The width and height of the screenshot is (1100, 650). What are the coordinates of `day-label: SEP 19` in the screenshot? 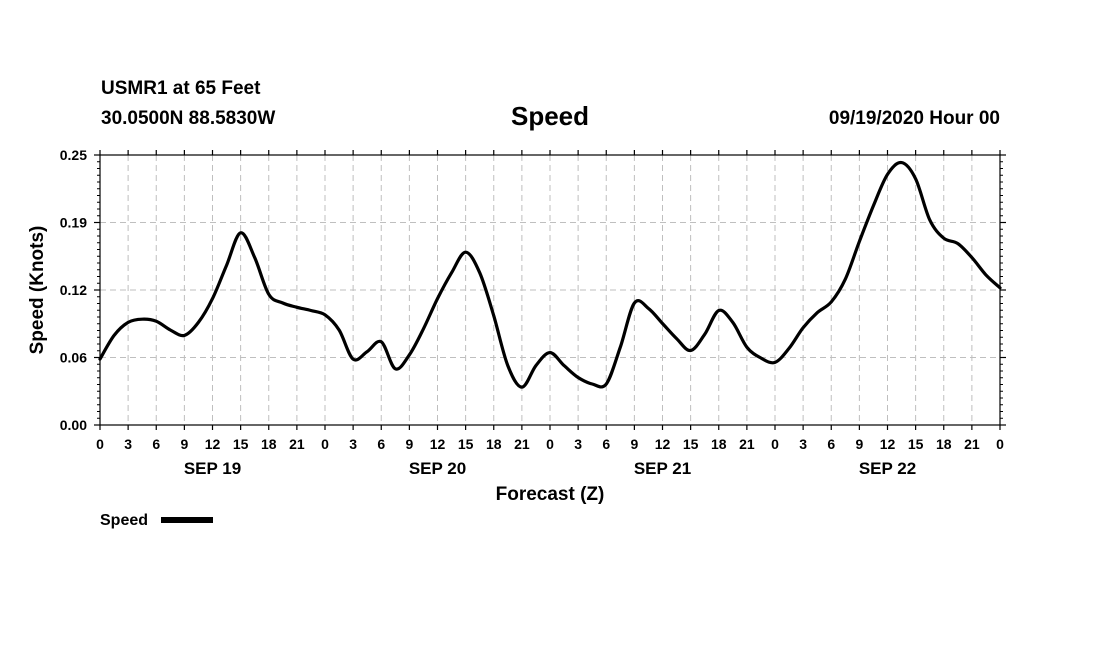 It's located at (212, 468).